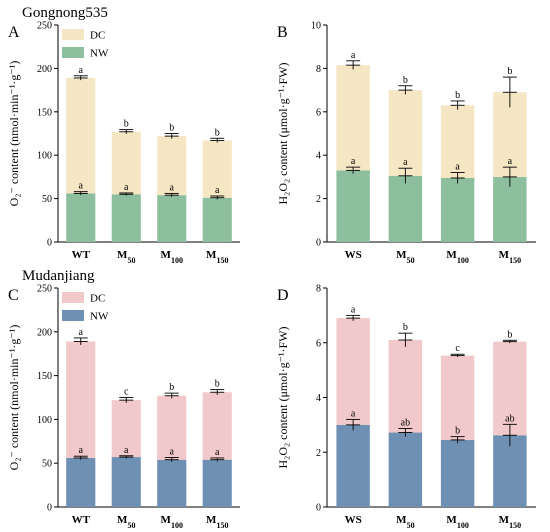  What do you see at coordinates (353, 255) in the screenshot?
I see `x-tick-label: WS` at bounding box center [353, 255].